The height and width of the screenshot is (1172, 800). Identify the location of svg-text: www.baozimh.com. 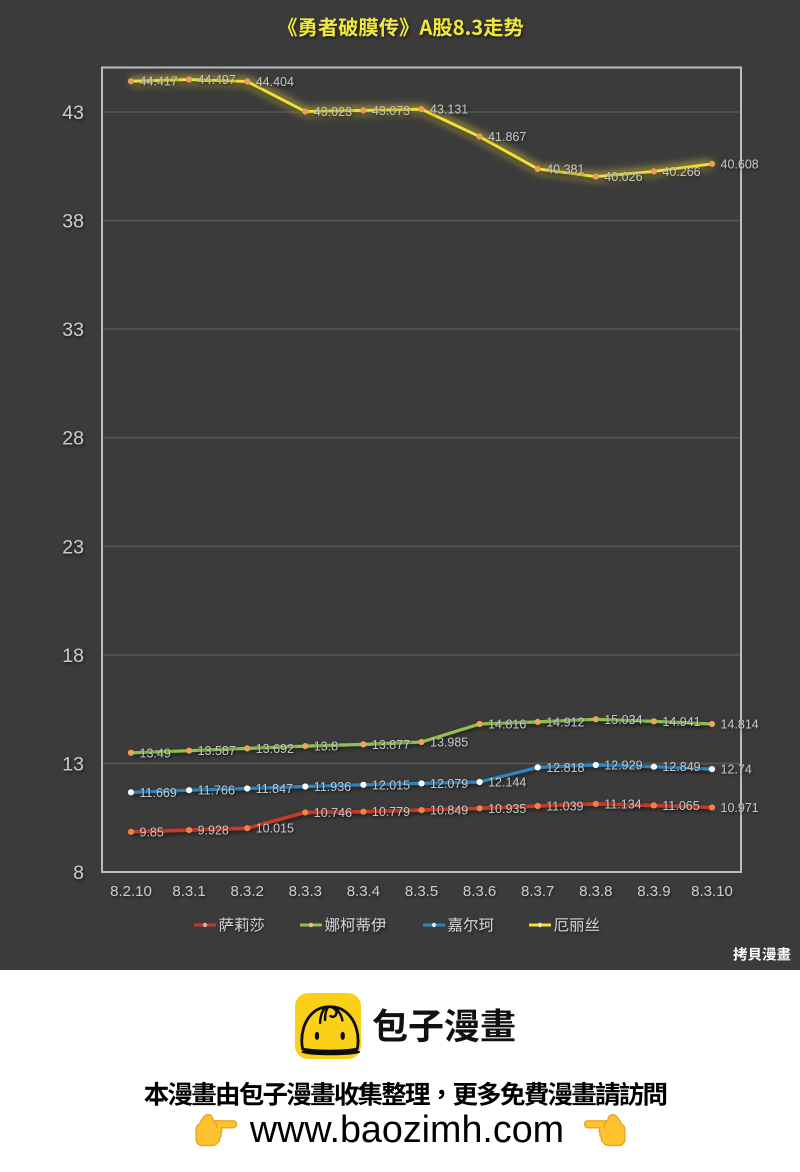
(406, 1129).